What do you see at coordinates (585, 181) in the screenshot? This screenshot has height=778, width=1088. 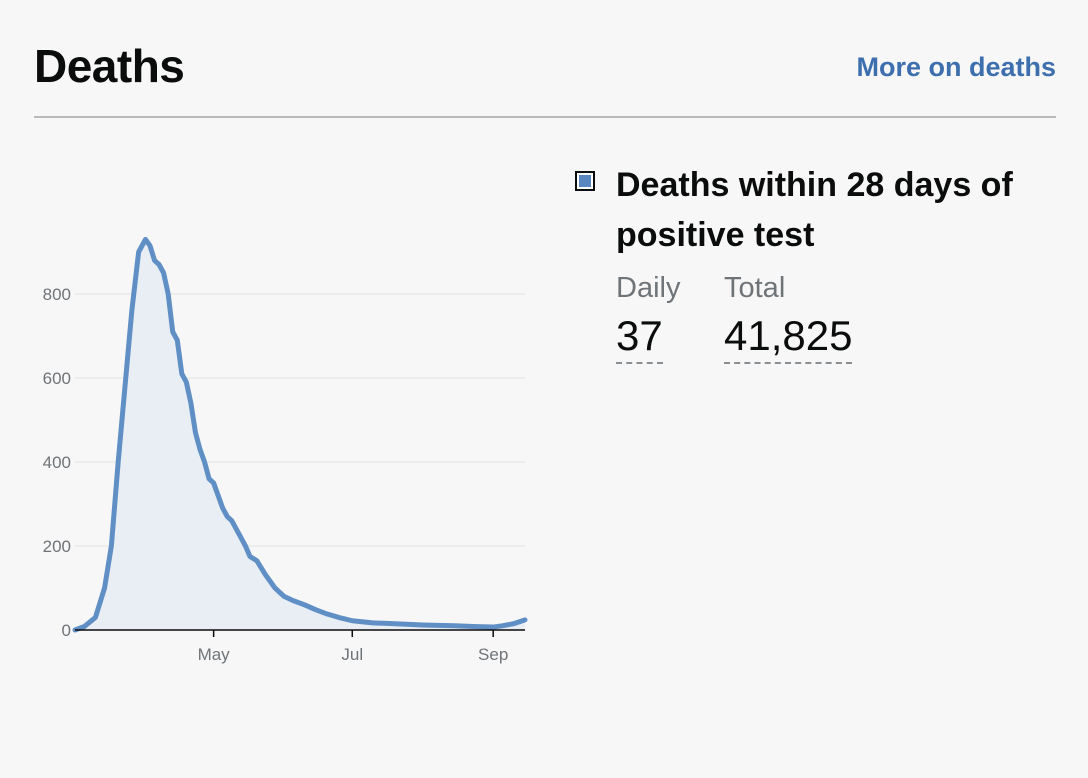 I see `legend-swatch-icon` at bounding box center [585, 181].